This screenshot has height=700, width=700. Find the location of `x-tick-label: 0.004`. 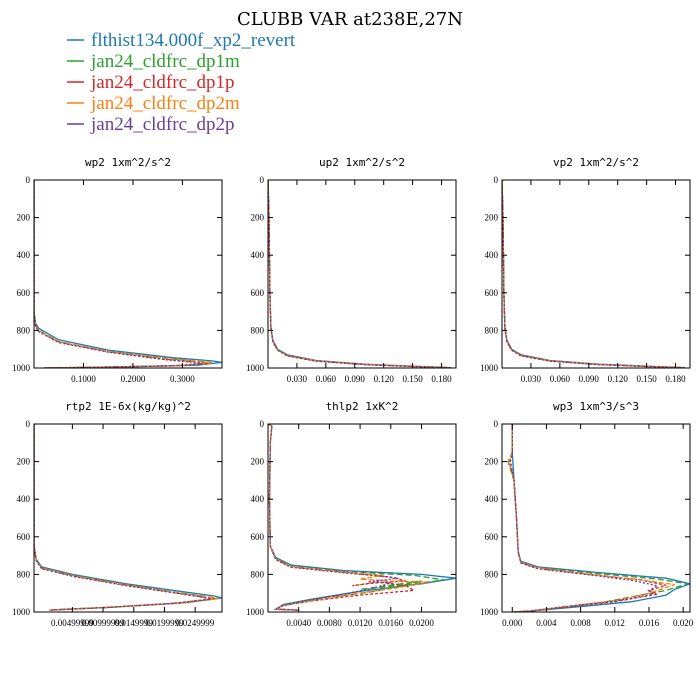

x-tick-label: 0.004 is located at coordinates (546, 623).